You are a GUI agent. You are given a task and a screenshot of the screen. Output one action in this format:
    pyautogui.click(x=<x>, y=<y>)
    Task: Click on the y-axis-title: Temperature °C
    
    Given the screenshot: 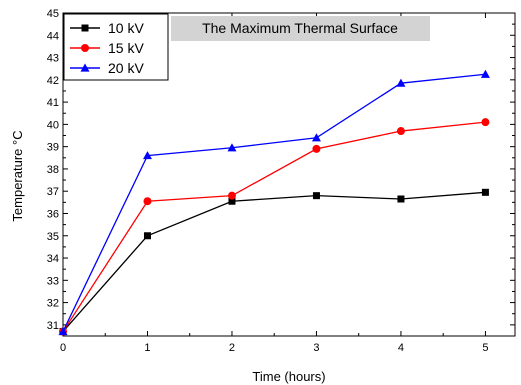 What is the action you would take?
    pyautogui.click(x=17, y=175)
    